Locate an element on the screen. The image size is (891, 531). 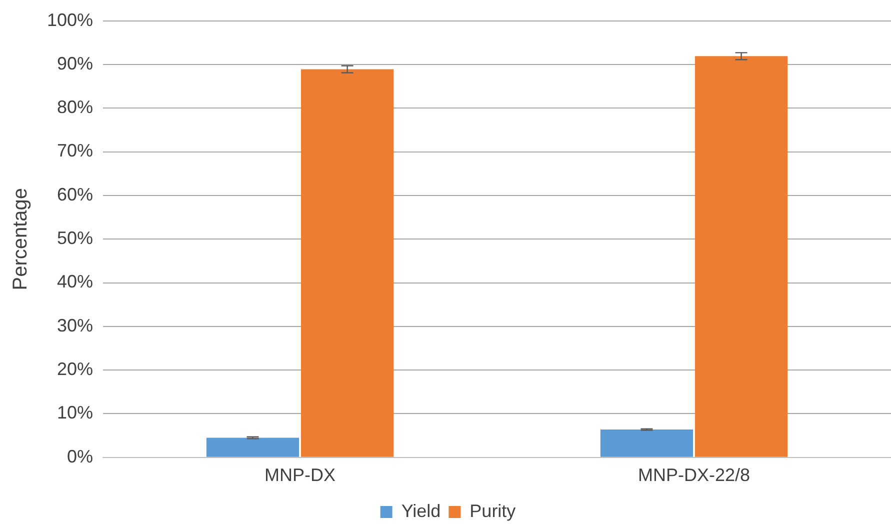
y-tick-label: 0% is located at coordinates (80, 456).